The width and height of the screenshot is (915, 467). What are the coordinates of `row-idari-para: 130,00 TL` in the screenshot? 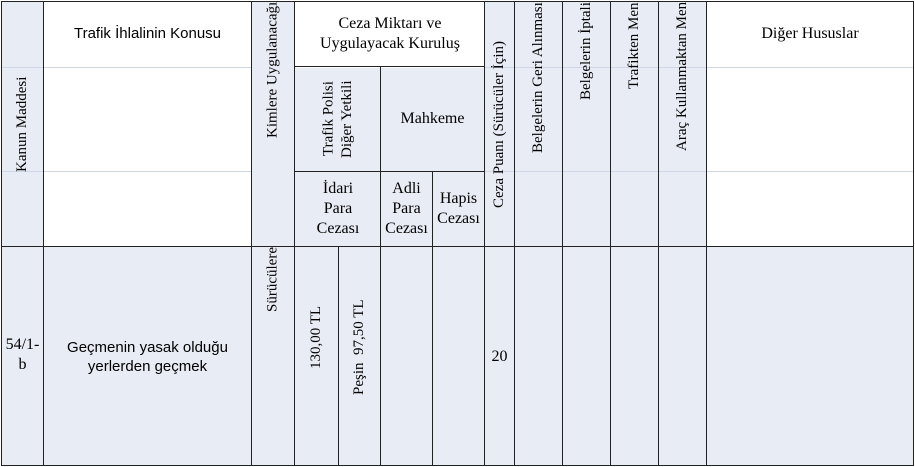 It's located at (316, 337).